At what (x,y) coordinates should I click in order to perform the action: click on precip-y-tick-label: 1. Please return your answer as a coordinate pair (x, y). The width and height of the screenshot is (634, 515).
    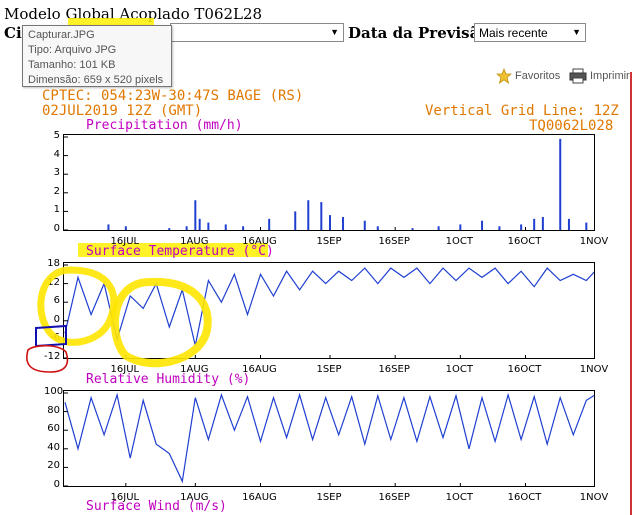
    Looking at the image, I should click on (56, 210).